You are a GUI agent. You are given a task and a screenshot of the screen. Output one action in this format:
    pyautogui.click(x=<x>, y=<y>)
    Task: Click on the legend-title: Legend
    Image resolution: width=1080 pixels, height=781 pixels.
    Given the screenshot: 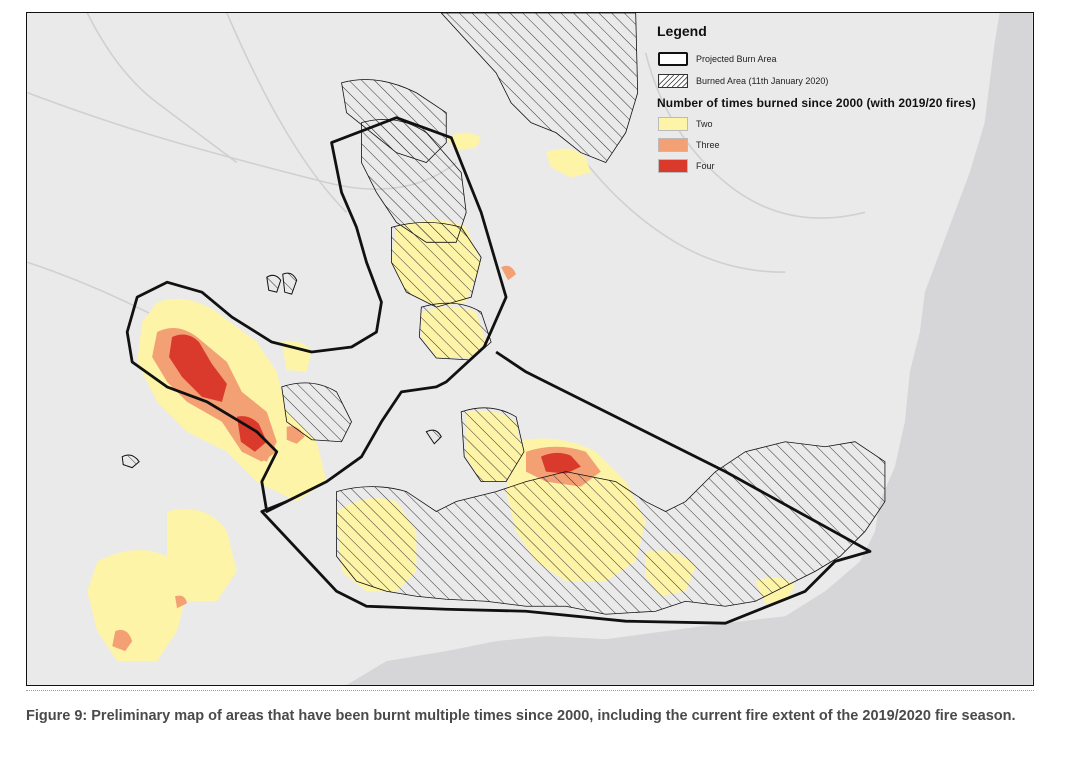 What is the action you would take?
    pyautogui.click(x=682, y=31)
    